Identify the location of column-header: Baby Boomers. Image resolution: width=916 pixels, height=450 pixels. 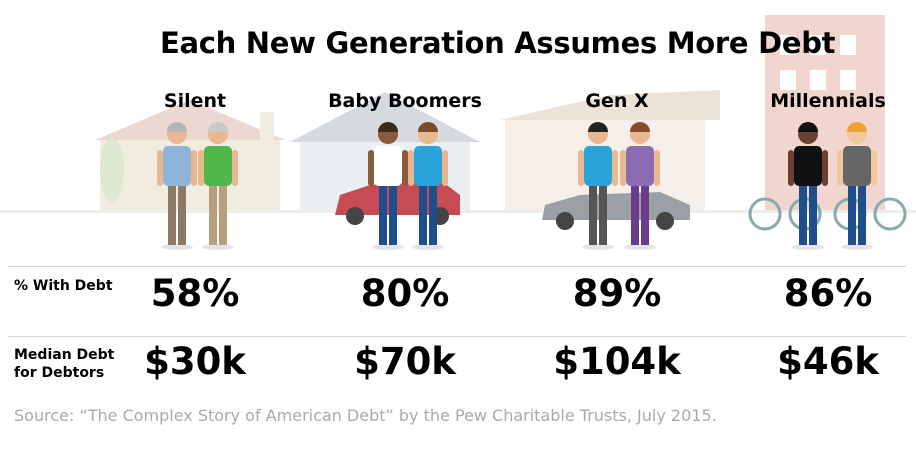
(405, 101).